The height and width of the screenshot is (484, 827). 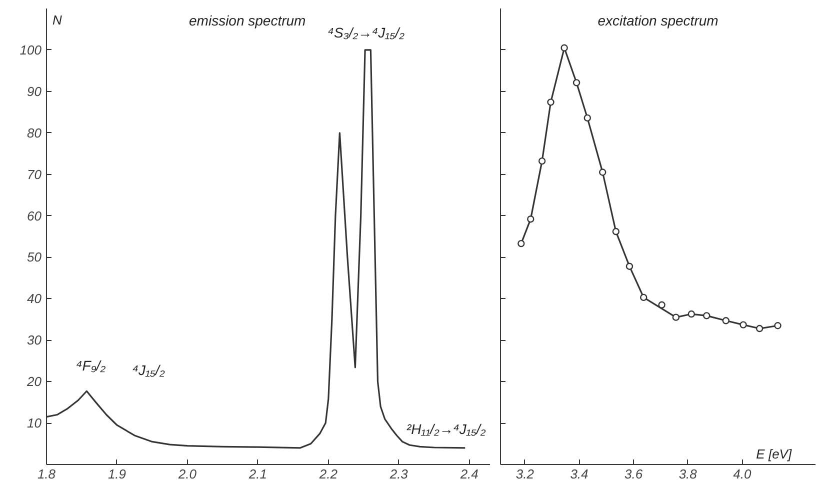 What do you see at coordinates (34, 132) in the screenshot?
I see `y-tick-label: 80` at bounding box center [34, 132].